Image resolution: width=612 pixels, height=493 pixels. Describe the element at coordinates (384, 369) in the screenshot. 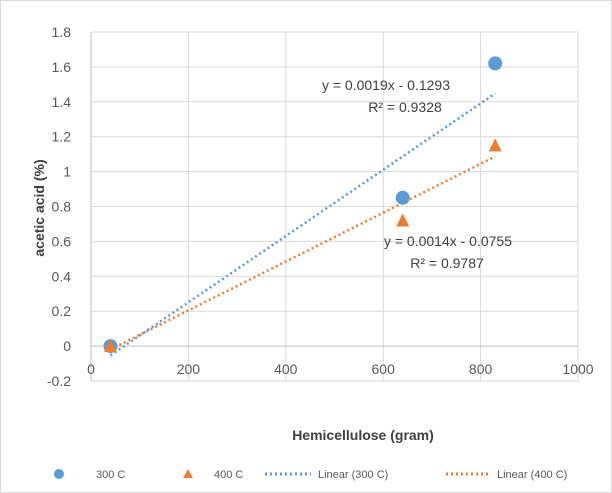

I see `x-tick-label: 600` at that location.